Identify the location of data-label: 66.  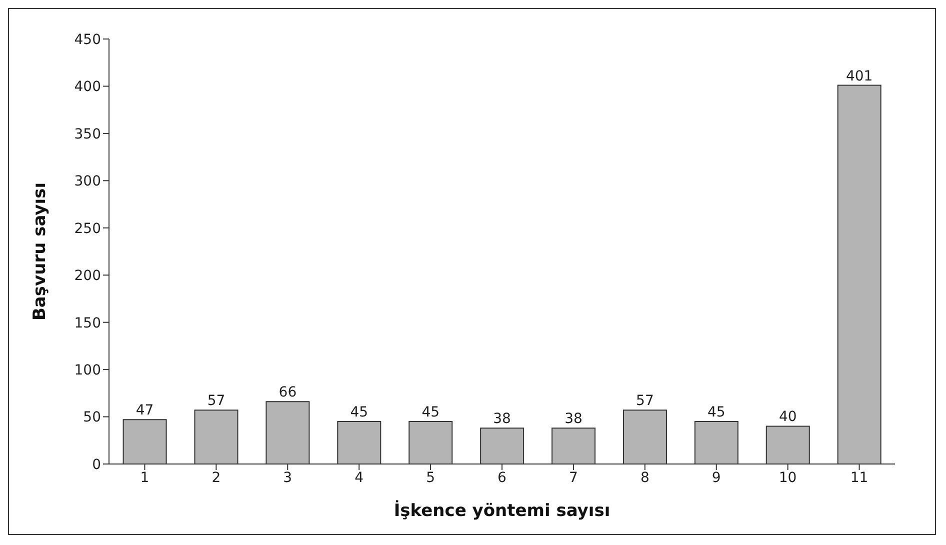
(287, 392).